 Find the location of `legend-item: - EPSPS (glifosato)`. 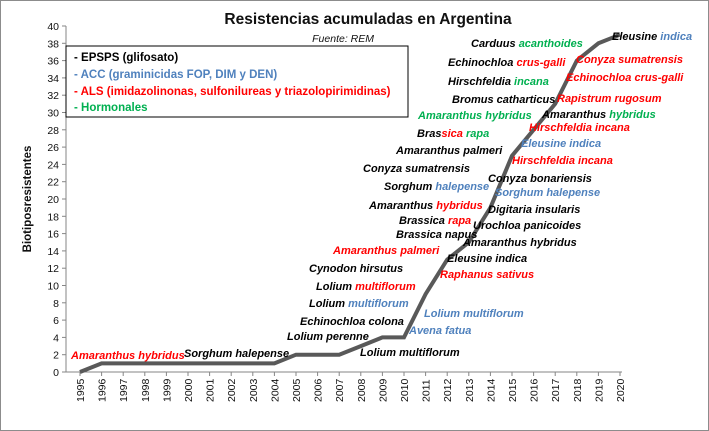

legend-item: - EPSPS (glifosato) is located at coordinates (126, 58).